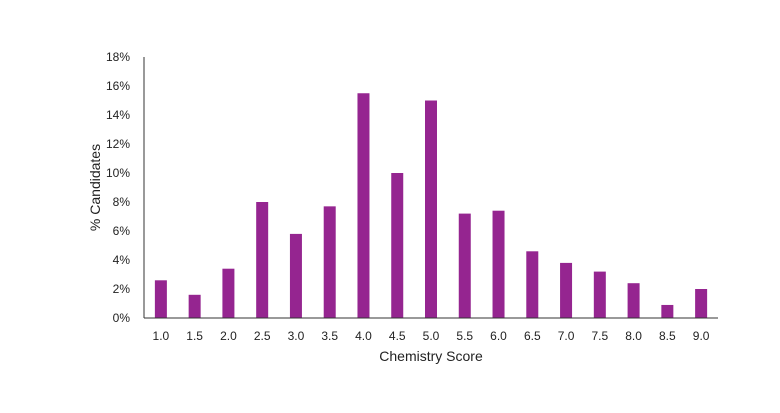  What do you see at coordinates (118, 144) in the screenshot?
I see `y-tick-label: 12%` at bounding box center [118, 144].